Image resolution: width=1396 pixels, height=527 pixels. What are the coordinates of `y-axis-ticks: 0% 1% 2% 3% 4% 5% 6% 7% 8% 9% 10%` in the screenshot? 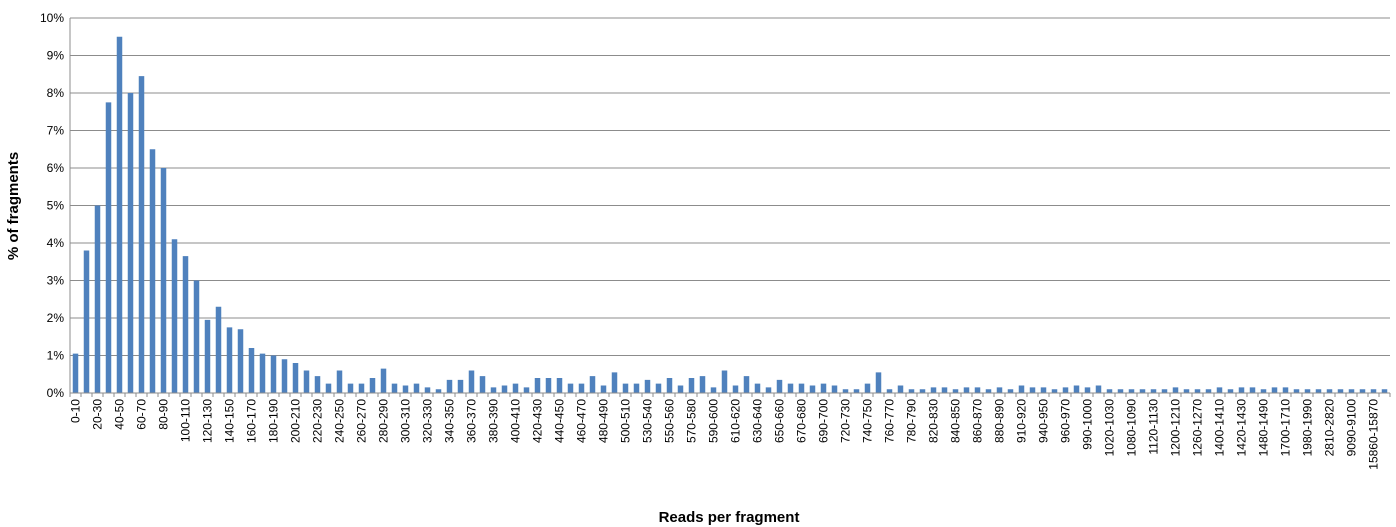 It's located at (52, 205).